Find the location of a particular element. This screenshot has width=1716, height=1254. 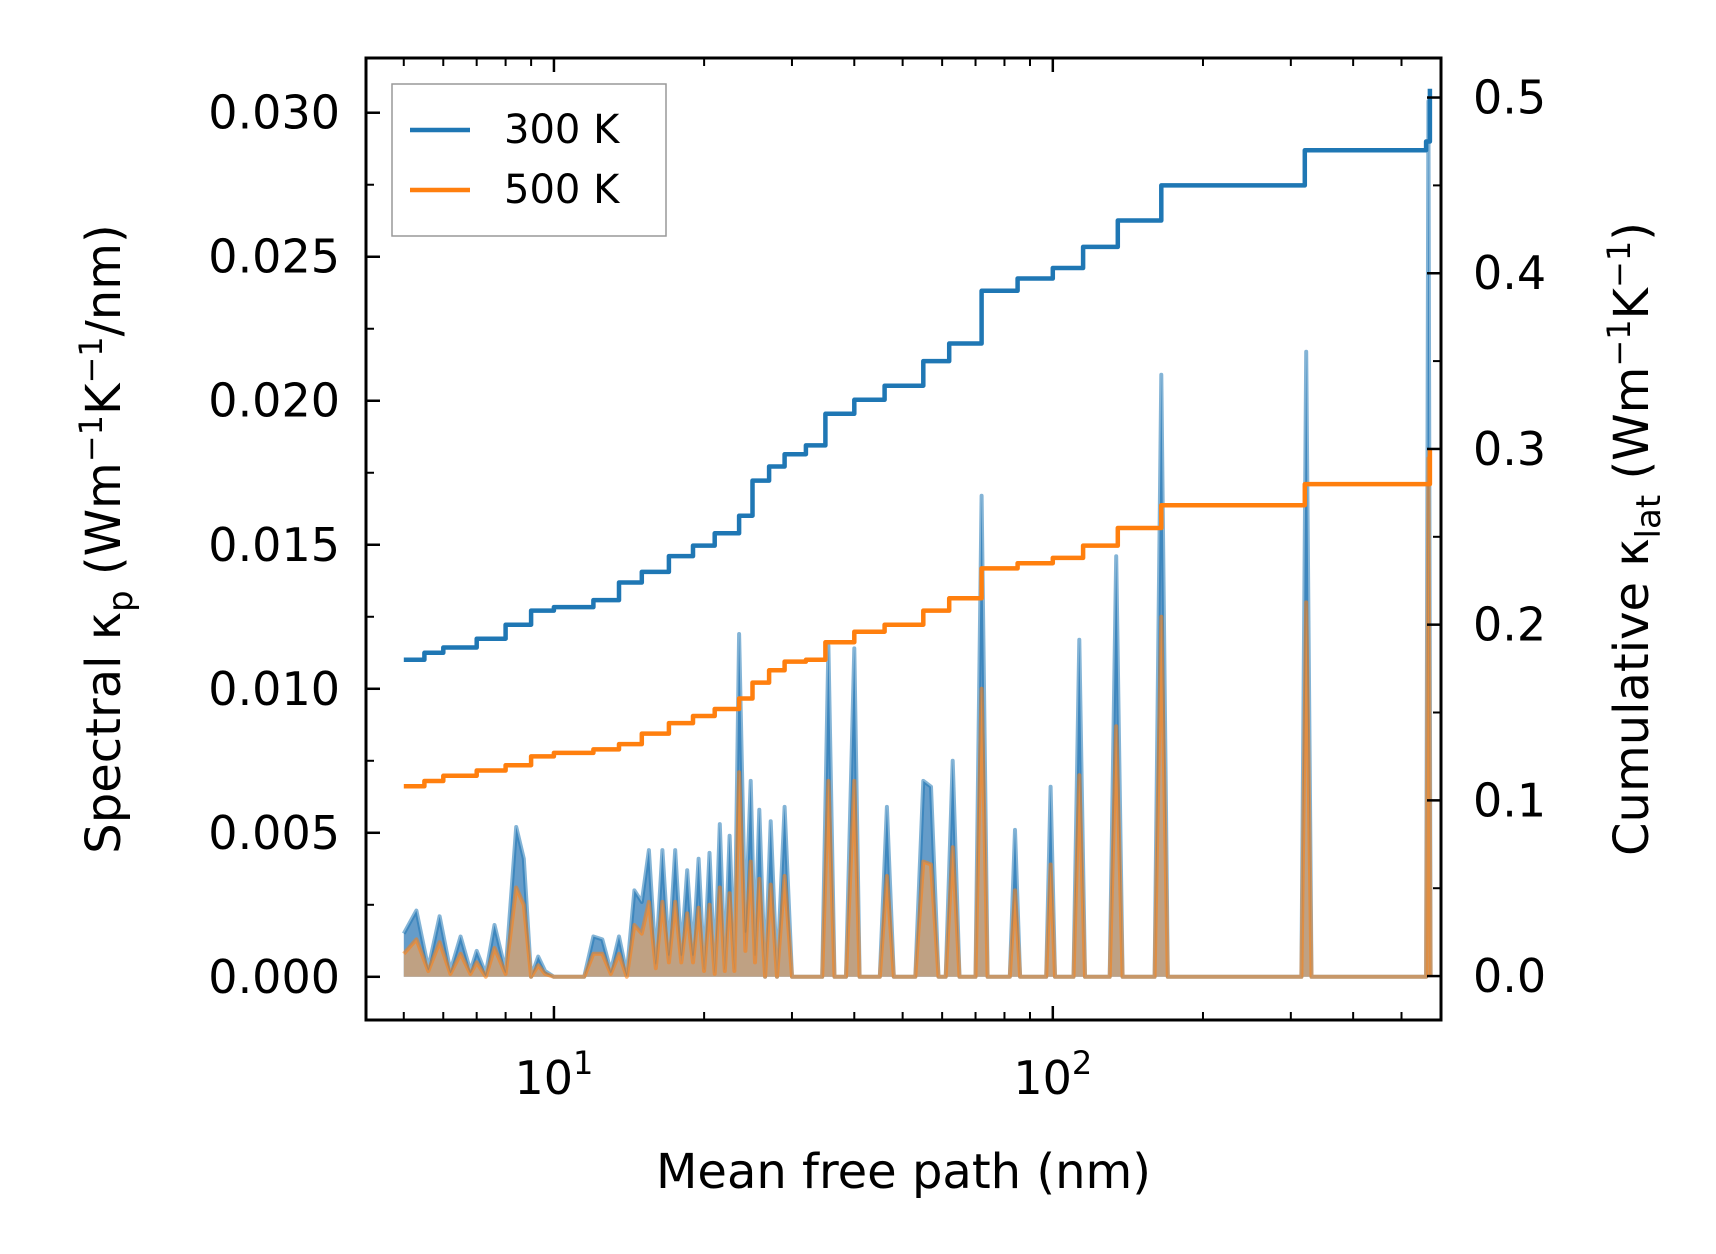

x-tick-label: 10² is located at coordinates (1052, 1074).